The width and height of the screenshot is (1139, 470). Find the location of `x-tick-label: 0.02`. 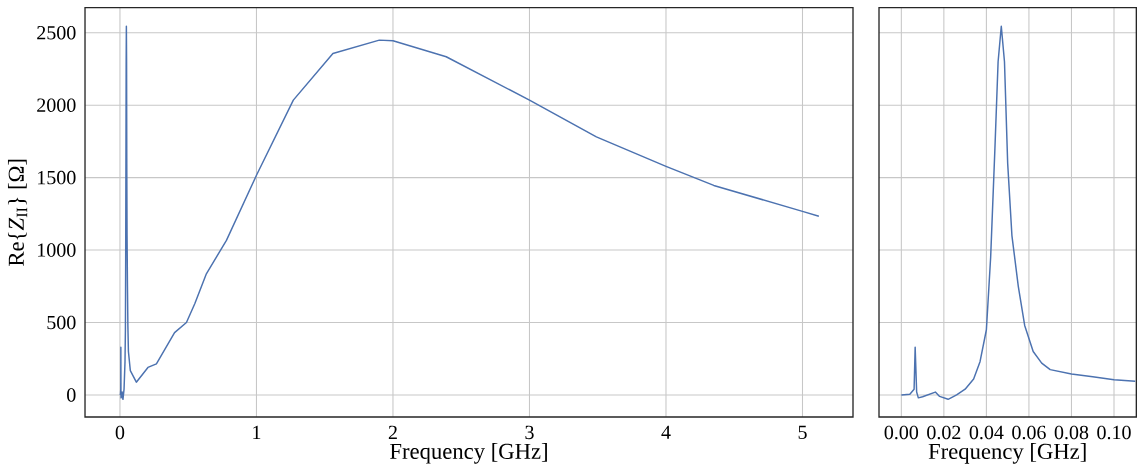

x-tick-label: 0.02 is located at coordinates (944, 432).